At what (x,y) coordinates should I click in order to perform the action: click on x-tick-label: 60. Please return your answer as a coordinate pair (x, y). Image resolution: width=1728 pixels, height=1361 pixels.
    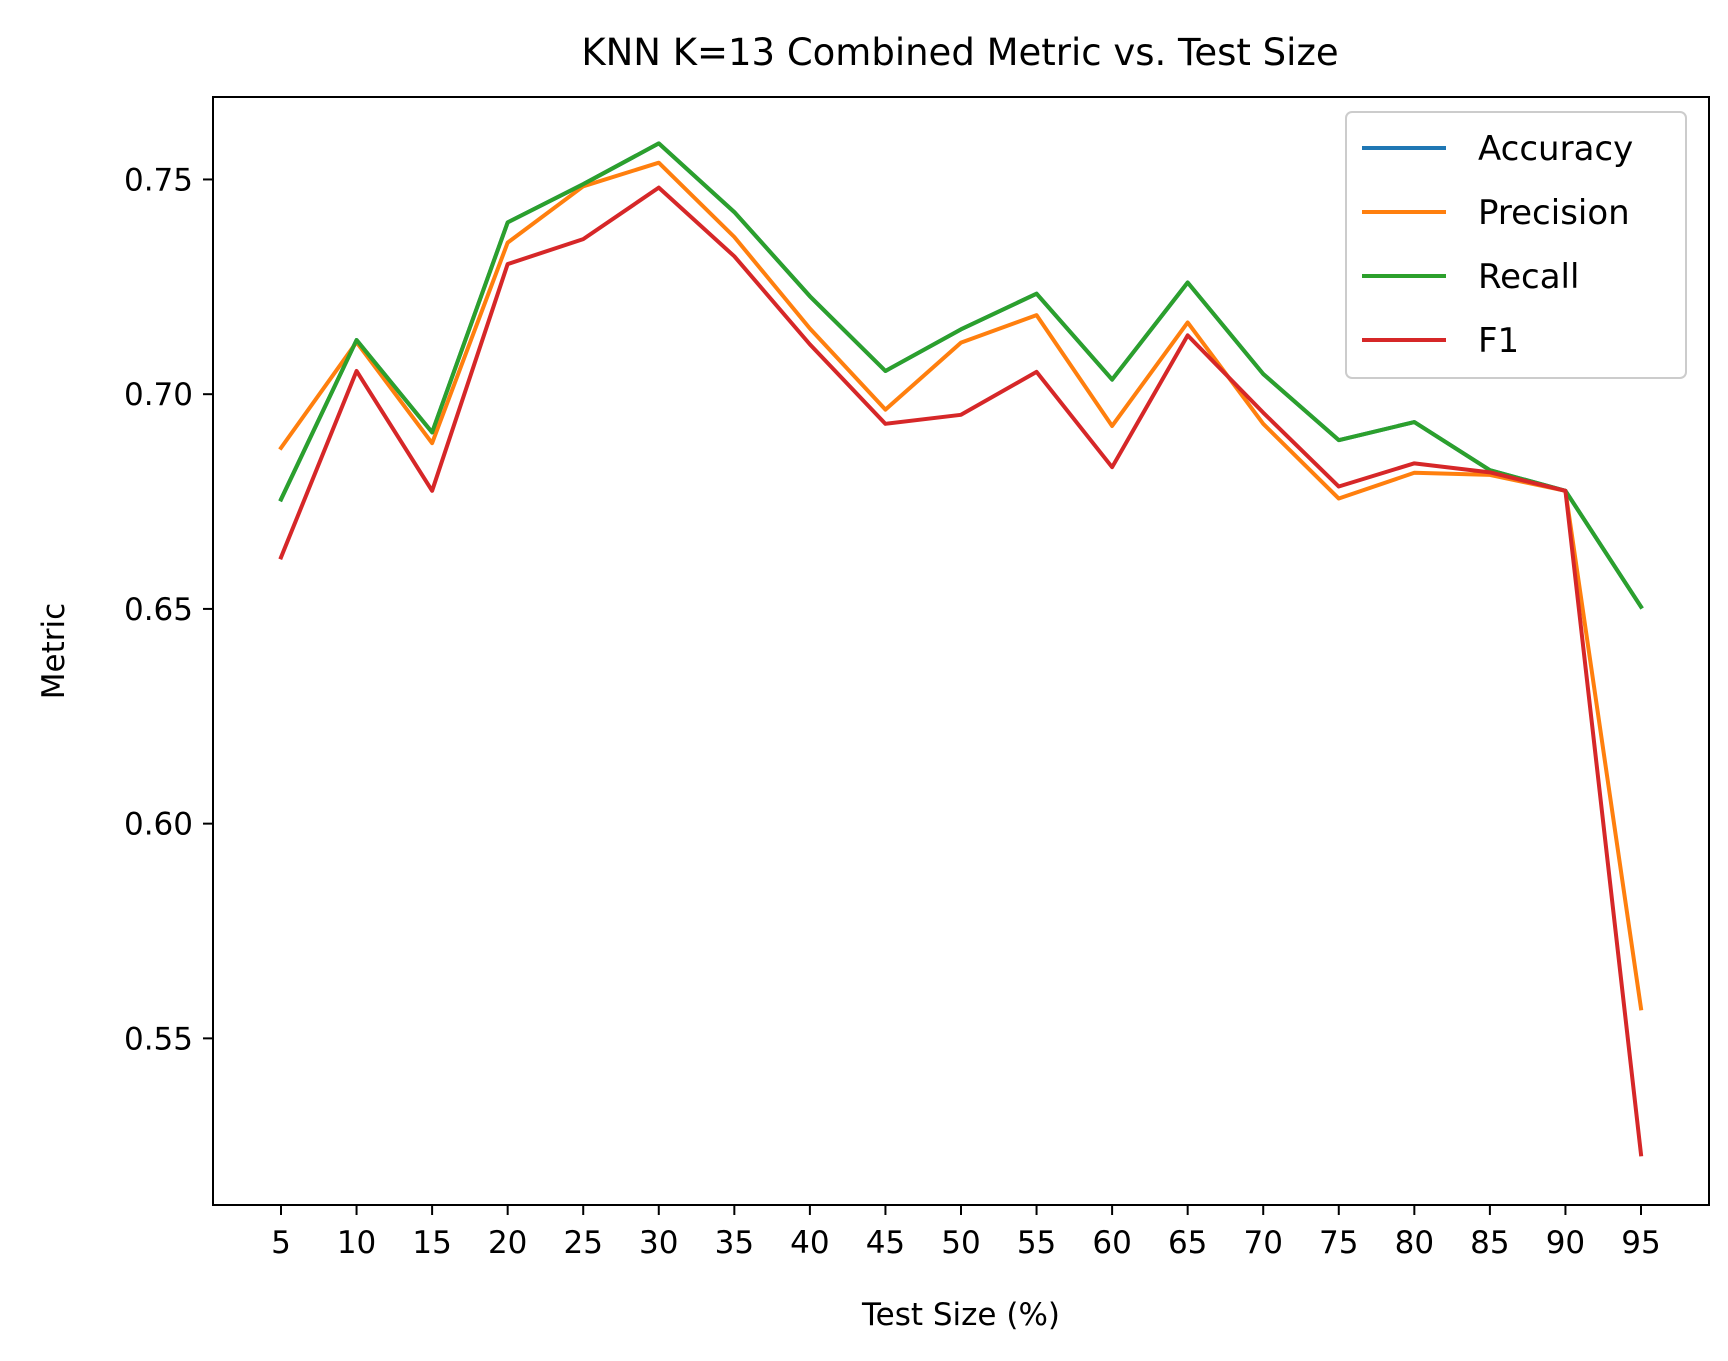
    Looking at the image, I should click on (1111, 1243).